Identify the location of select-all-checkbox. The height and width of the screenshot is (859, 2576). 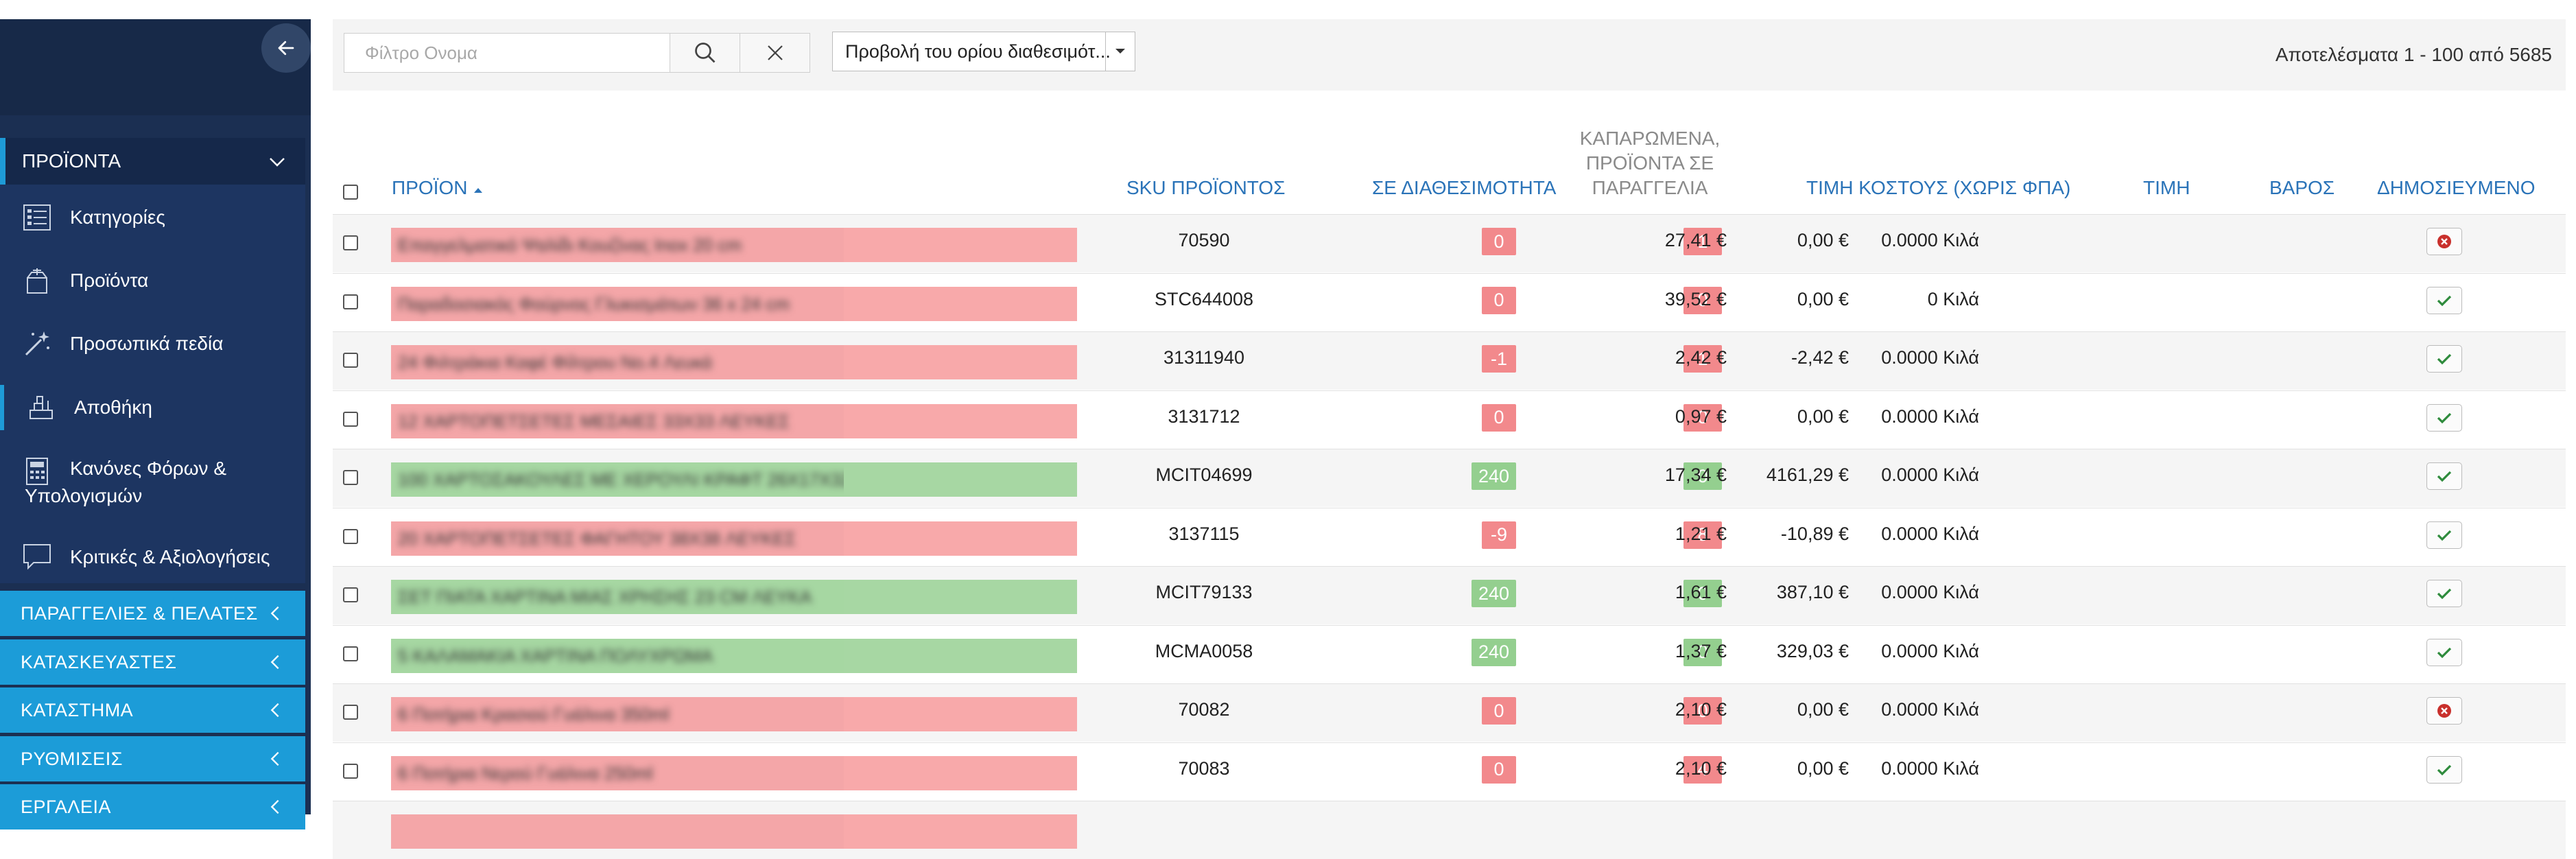
(350, 192).